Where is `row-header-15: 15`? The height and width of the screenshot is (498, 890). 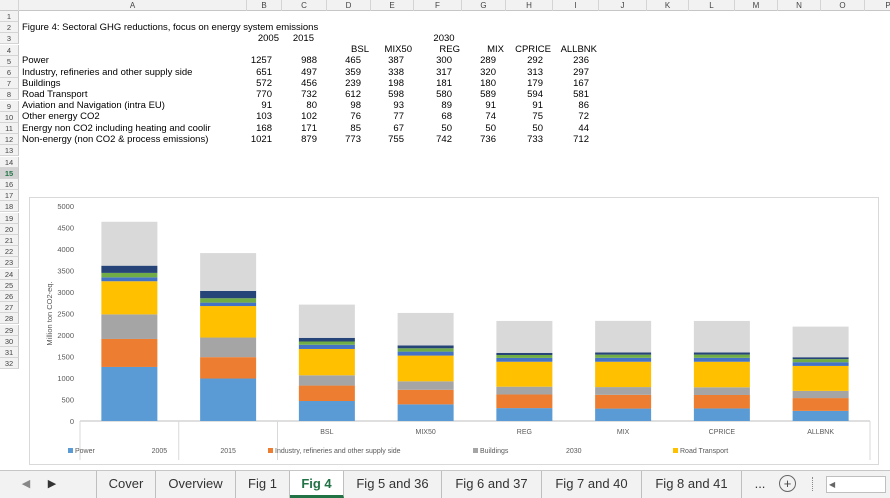 row-header-15: 15 is located at coordinates (9, 173).